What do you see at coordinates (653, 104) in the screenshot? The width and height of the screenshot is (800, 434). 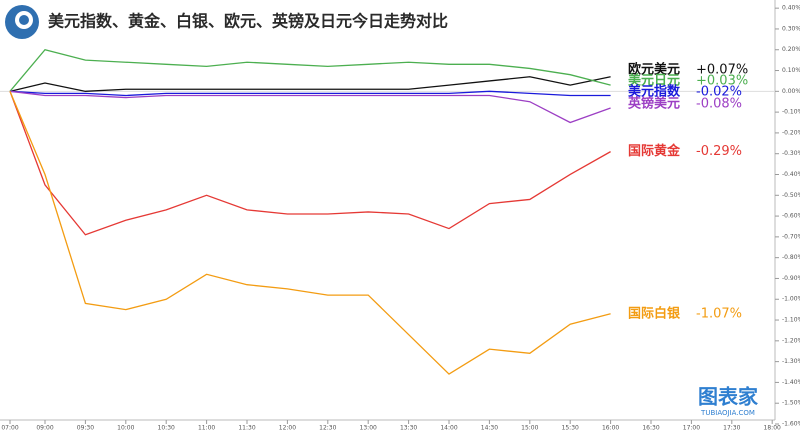 I see `legend-name: 英镑美元` at bounding box center [653, 104].